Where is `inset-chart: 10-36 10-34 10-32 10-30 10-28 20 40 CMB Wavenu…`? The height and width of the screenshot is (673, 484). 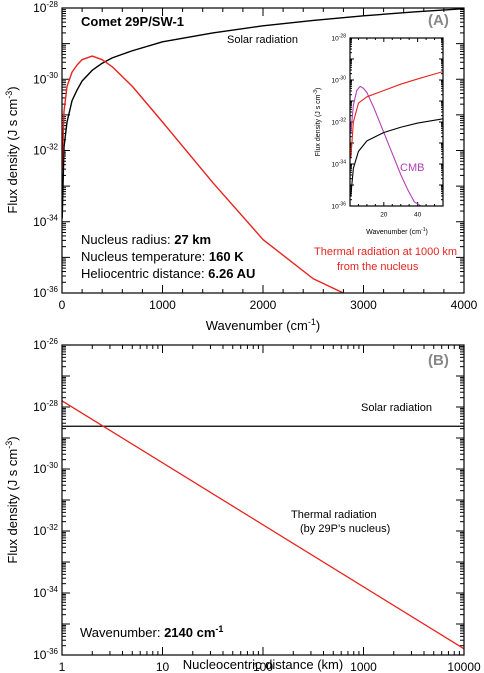 inset-chart: 10-36 10-34 10-32 10-30 10-28 20 40 CMB Wavenu… is located at coordinates (378, 134).